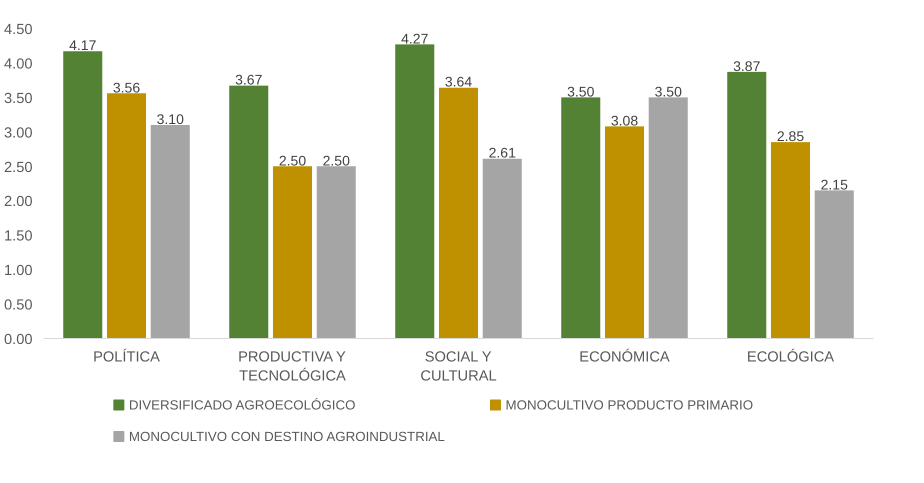 Image resolution: width=924 pixels, height=483 pixels. Describe the element at coordinates (248, 80) in the screenshot. I see `text: 3.67` at that location.